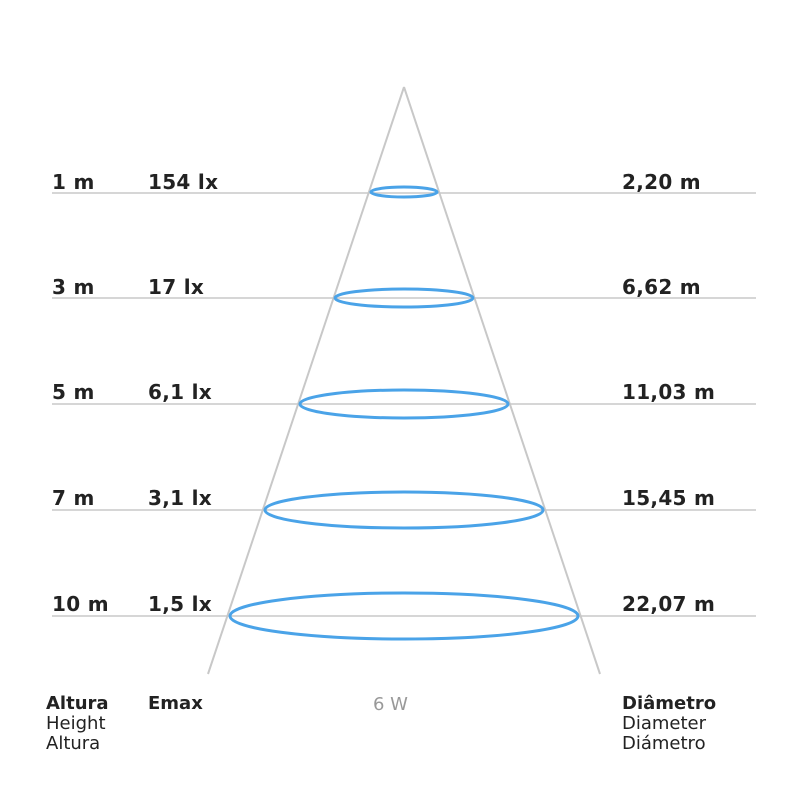 The width and height of the screenshot is (800, 800). Describe the element at coordinates (73, 182) in the screenshot. I see `height-label: 1 m` at that location.